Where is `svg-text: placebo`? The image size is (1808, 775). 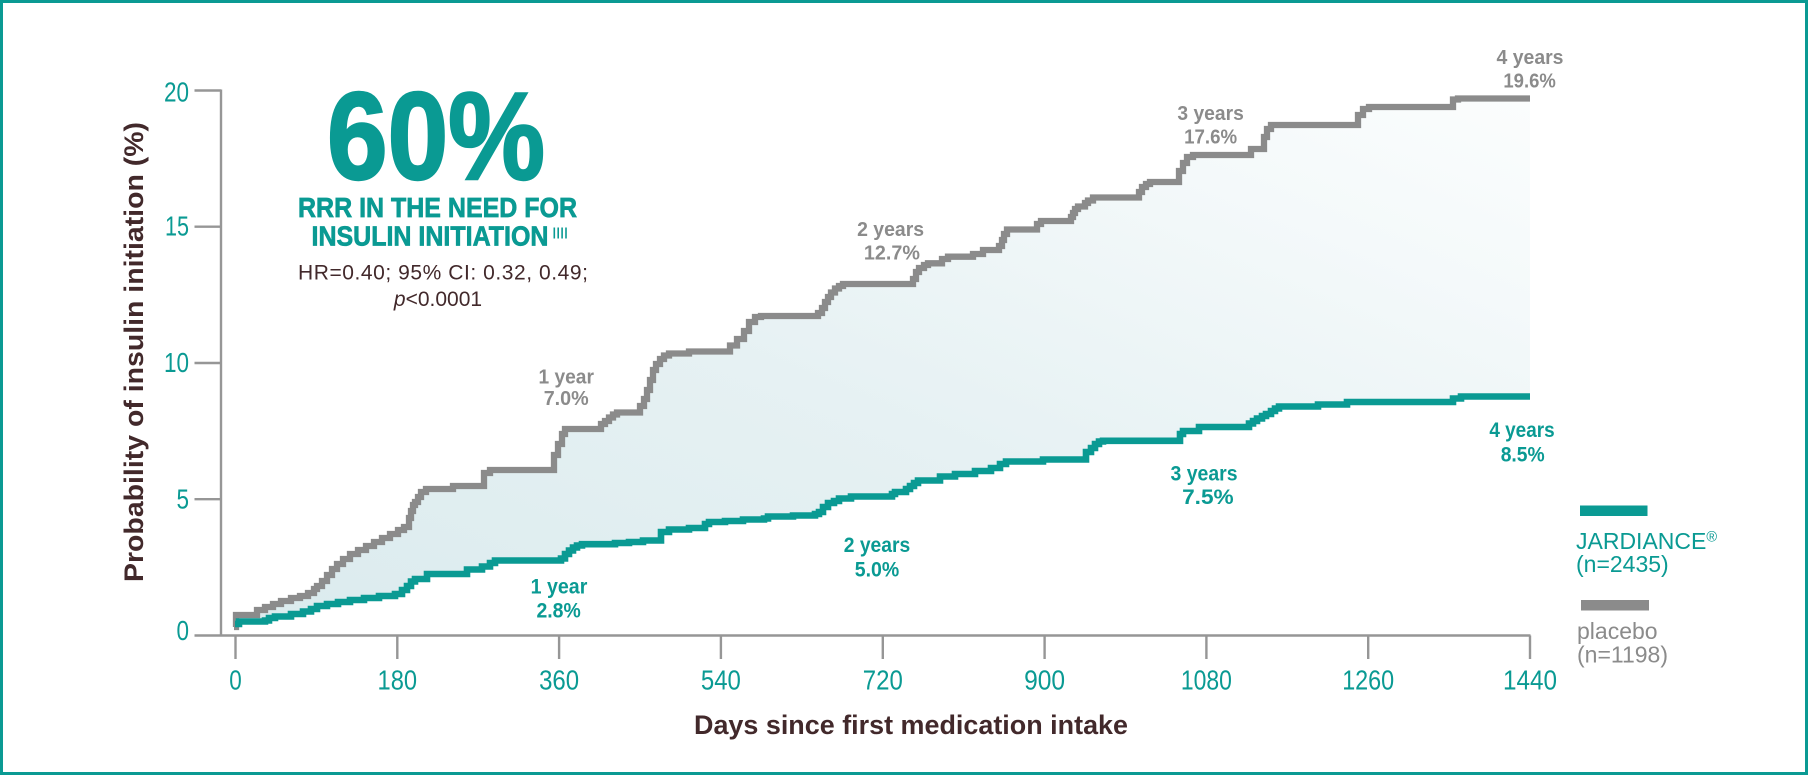 svg-text: placebo is located at coordinates (1617, 631).